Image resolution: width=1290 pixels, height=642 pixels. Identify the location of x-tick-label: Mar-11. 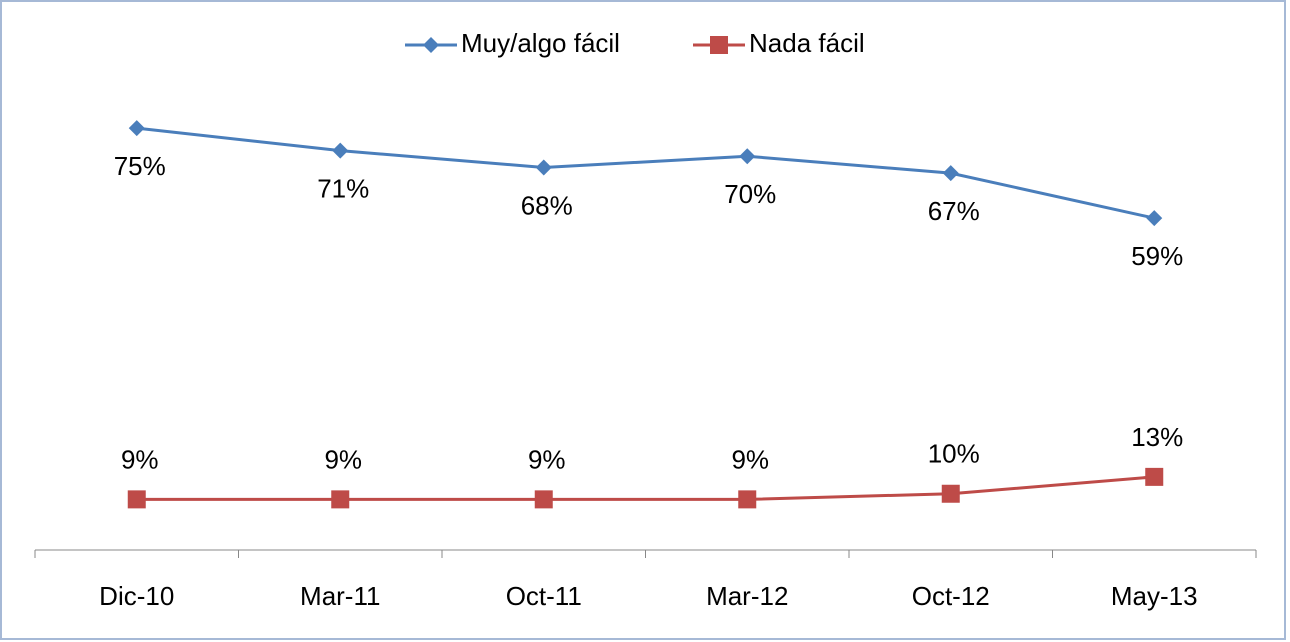
(340, 596).